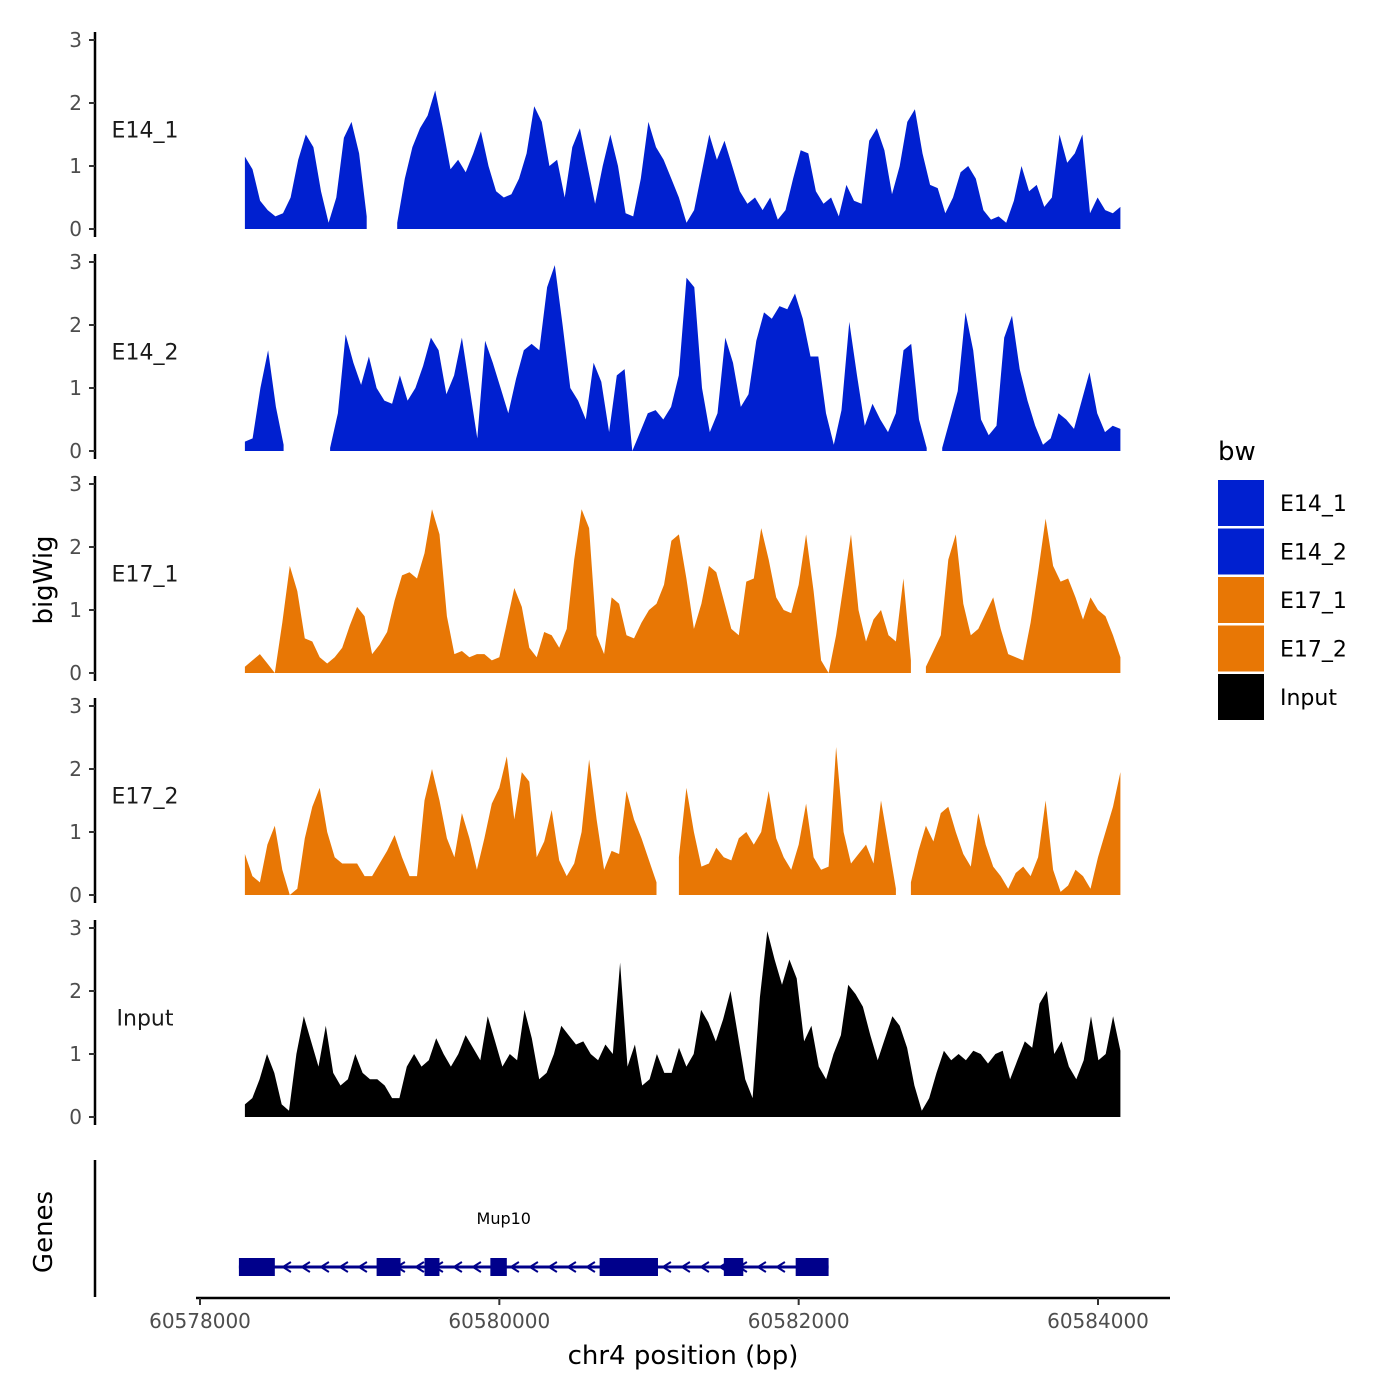 The height and width of the screenshot is (1400, 1400). I want to click on gene-mup10: Mup10, so click(533, 1242).